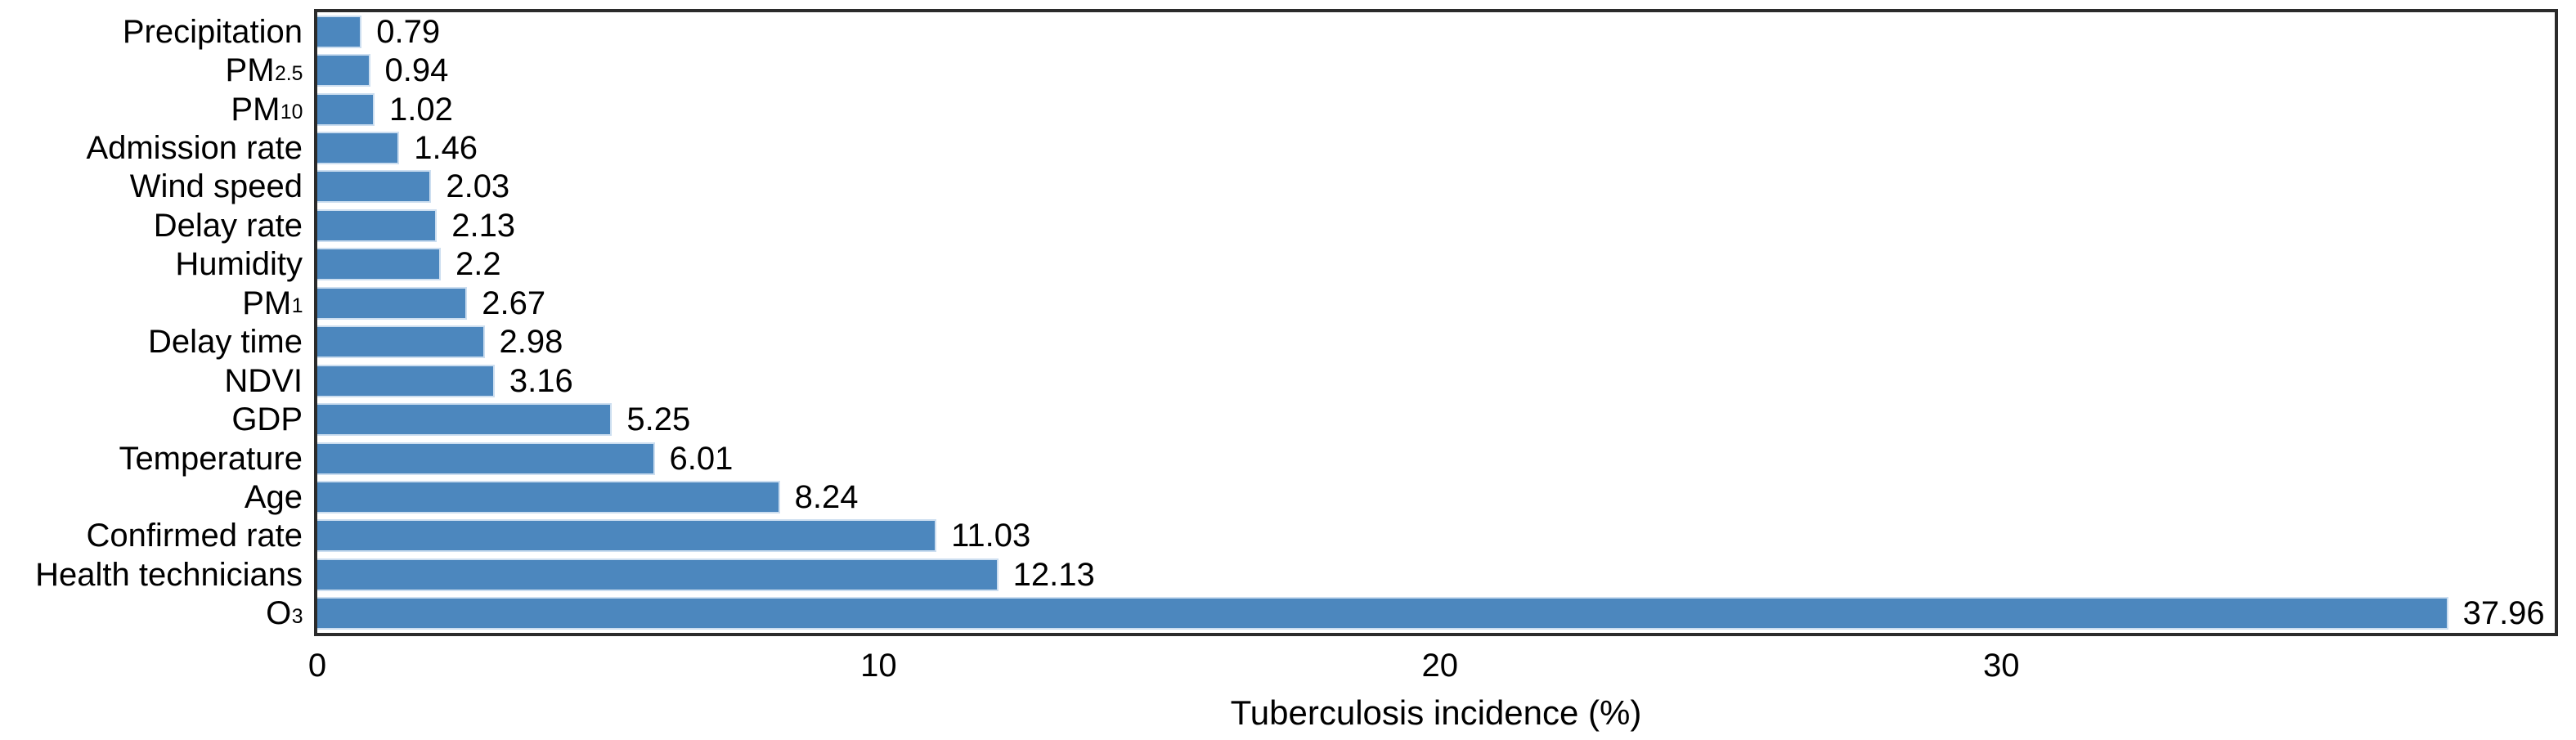 This screenshot has height=740, width=2576. Describe the element at coordinates (2001, 666) in the screenshot. I see `x-tick-label: 30` at that location.